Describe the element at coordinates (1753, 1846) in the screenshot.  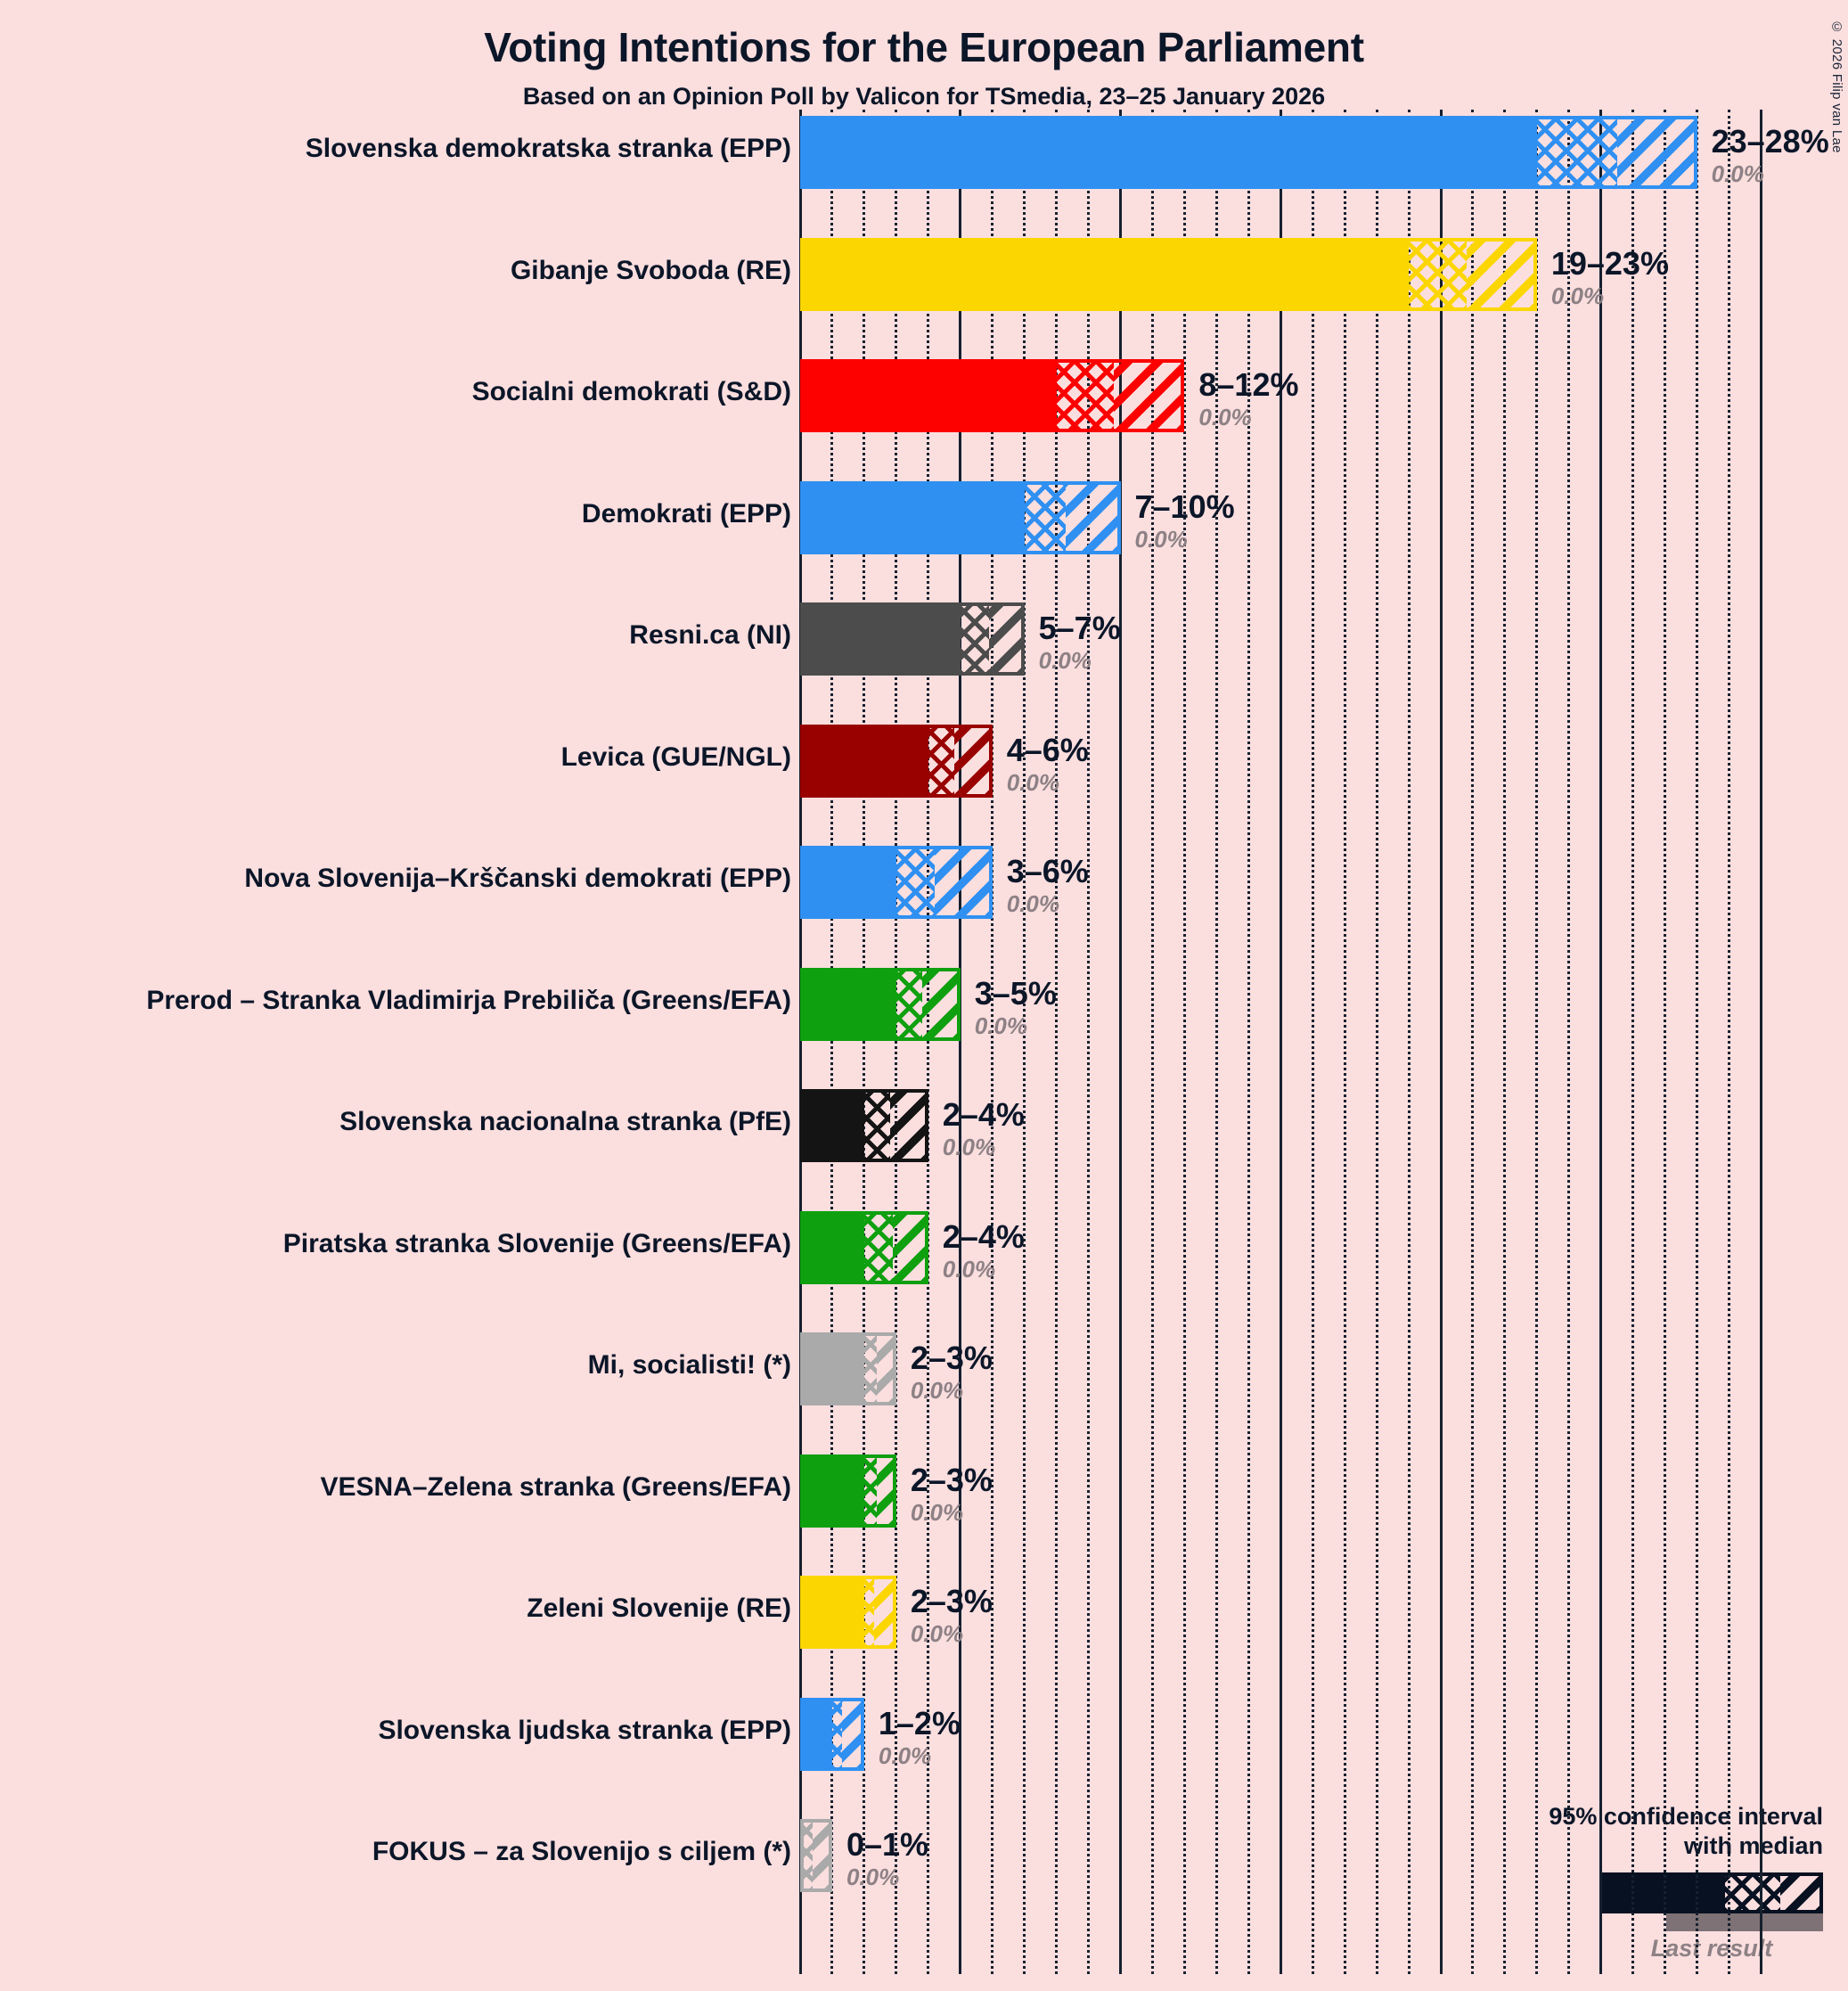
I see `legend-line-2: with median` at that location.